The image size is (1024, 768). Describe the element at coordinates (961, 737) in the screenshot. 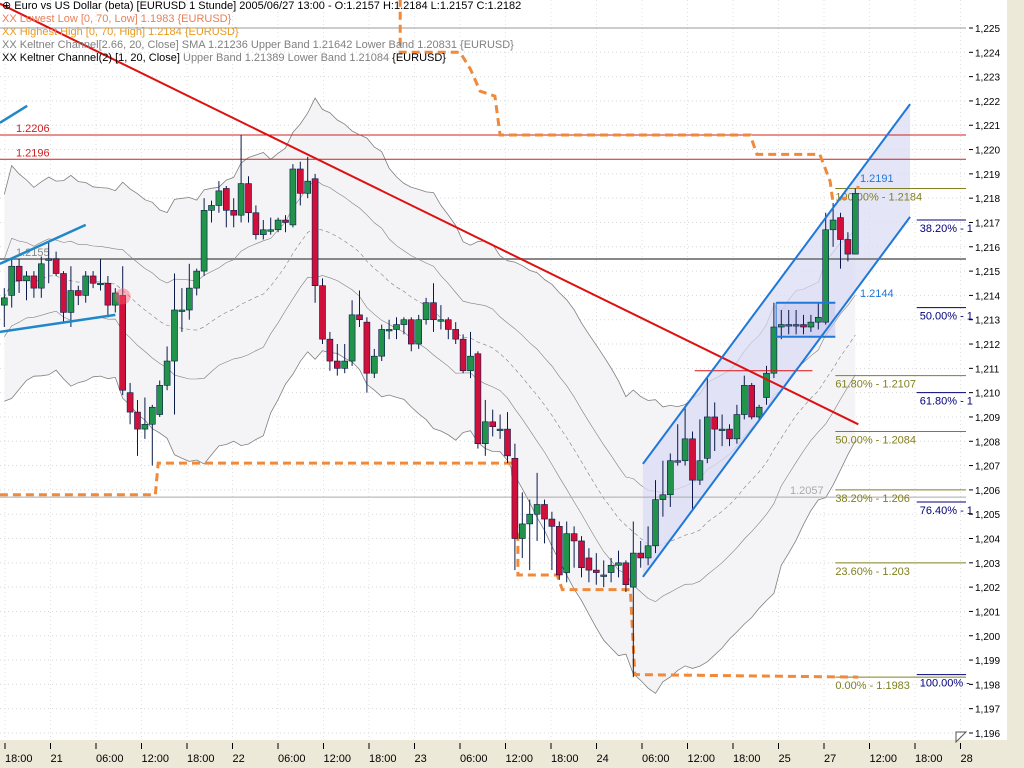

I see `resize-corner-icon` at that location.